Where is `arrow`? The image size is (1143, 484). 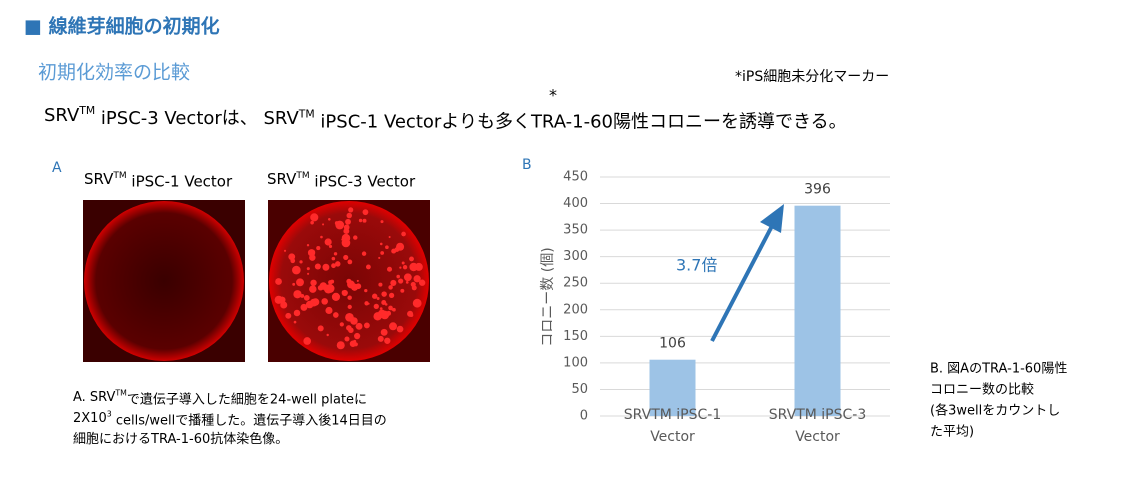
arrow is located at coordinates (742, 283).